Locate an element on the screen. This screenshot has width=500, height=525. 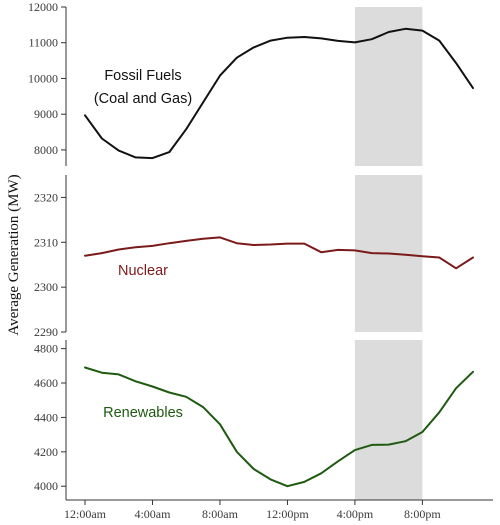
highlight-band-renewables is located at coordinates (388, 420).